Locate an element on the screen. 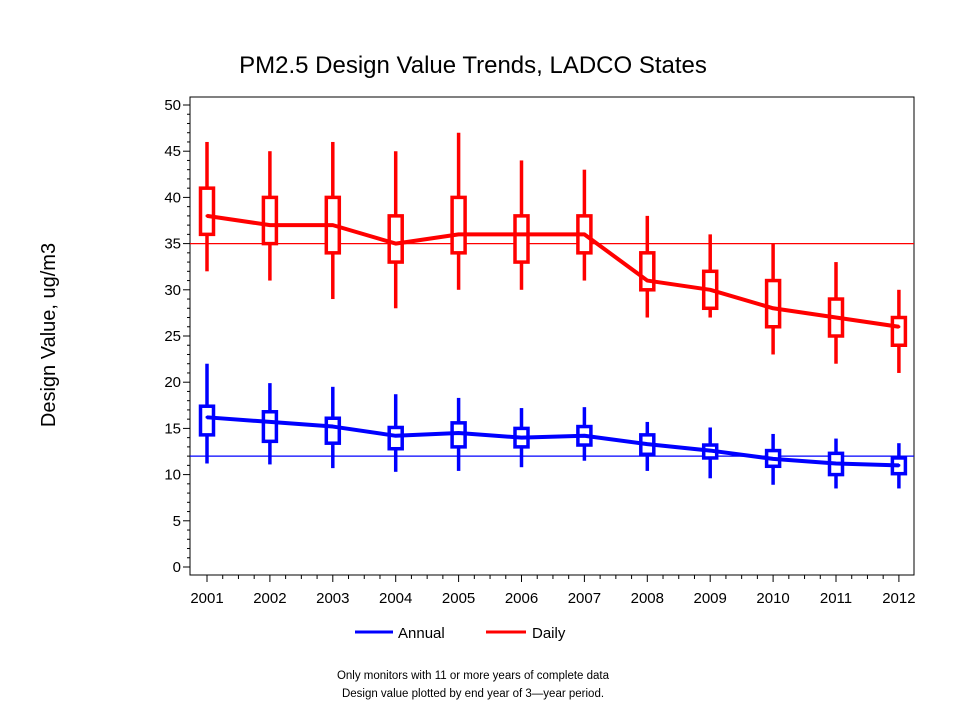 The width and height of the screenshot is (960, 720). x-tick-label: 2006 is located at coordinates (521, 598).